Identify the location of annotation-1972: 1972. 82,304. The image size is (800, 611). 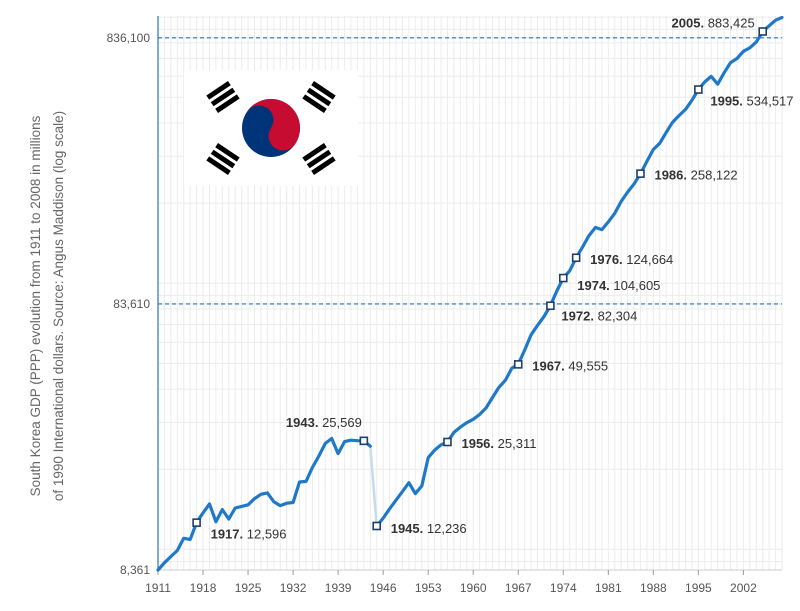
(599, 316).